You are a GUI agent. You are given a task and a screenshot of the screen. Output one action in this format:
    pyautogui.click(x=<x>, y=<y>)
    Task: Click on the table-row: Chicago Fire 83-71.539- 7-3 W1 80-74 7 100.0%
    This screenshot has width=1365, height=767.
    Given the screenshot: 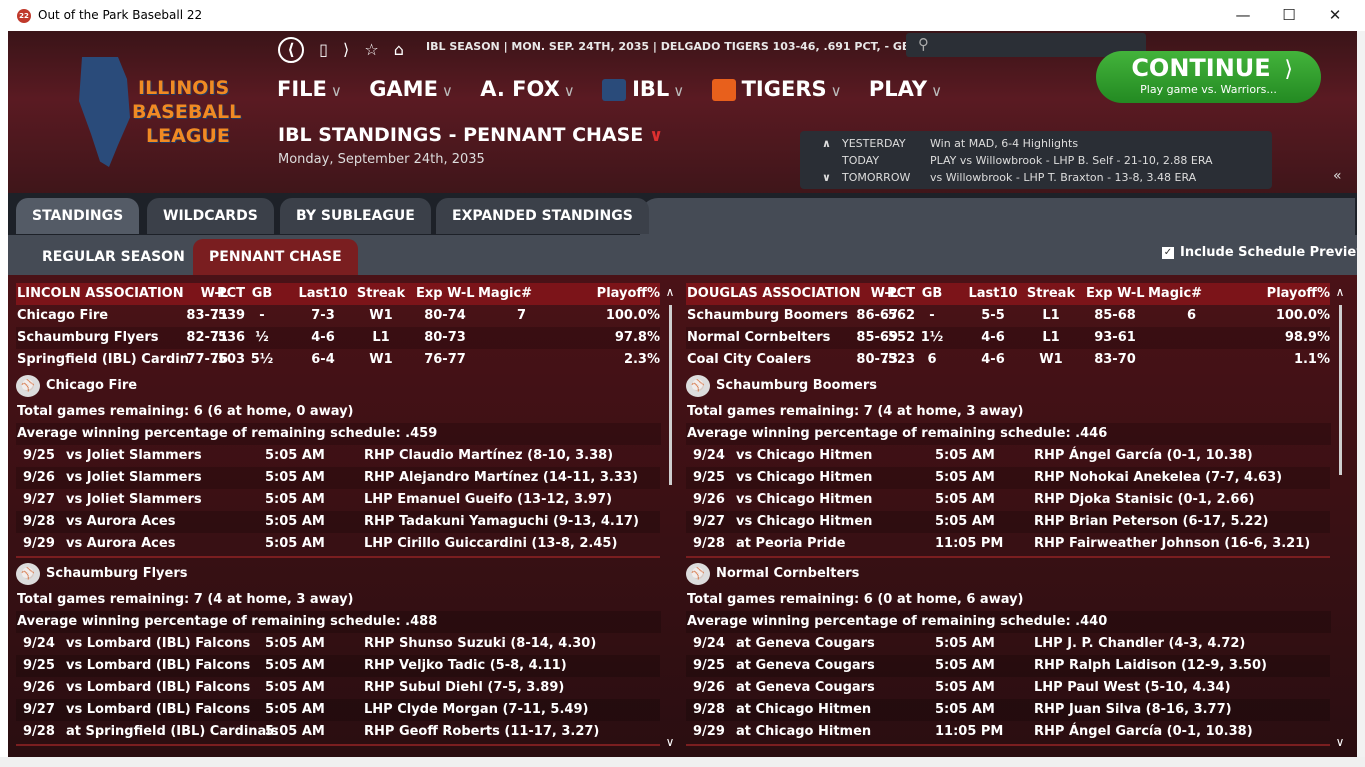 What is the action you would take?
    pyautogui.click(x=338, y=316)
    